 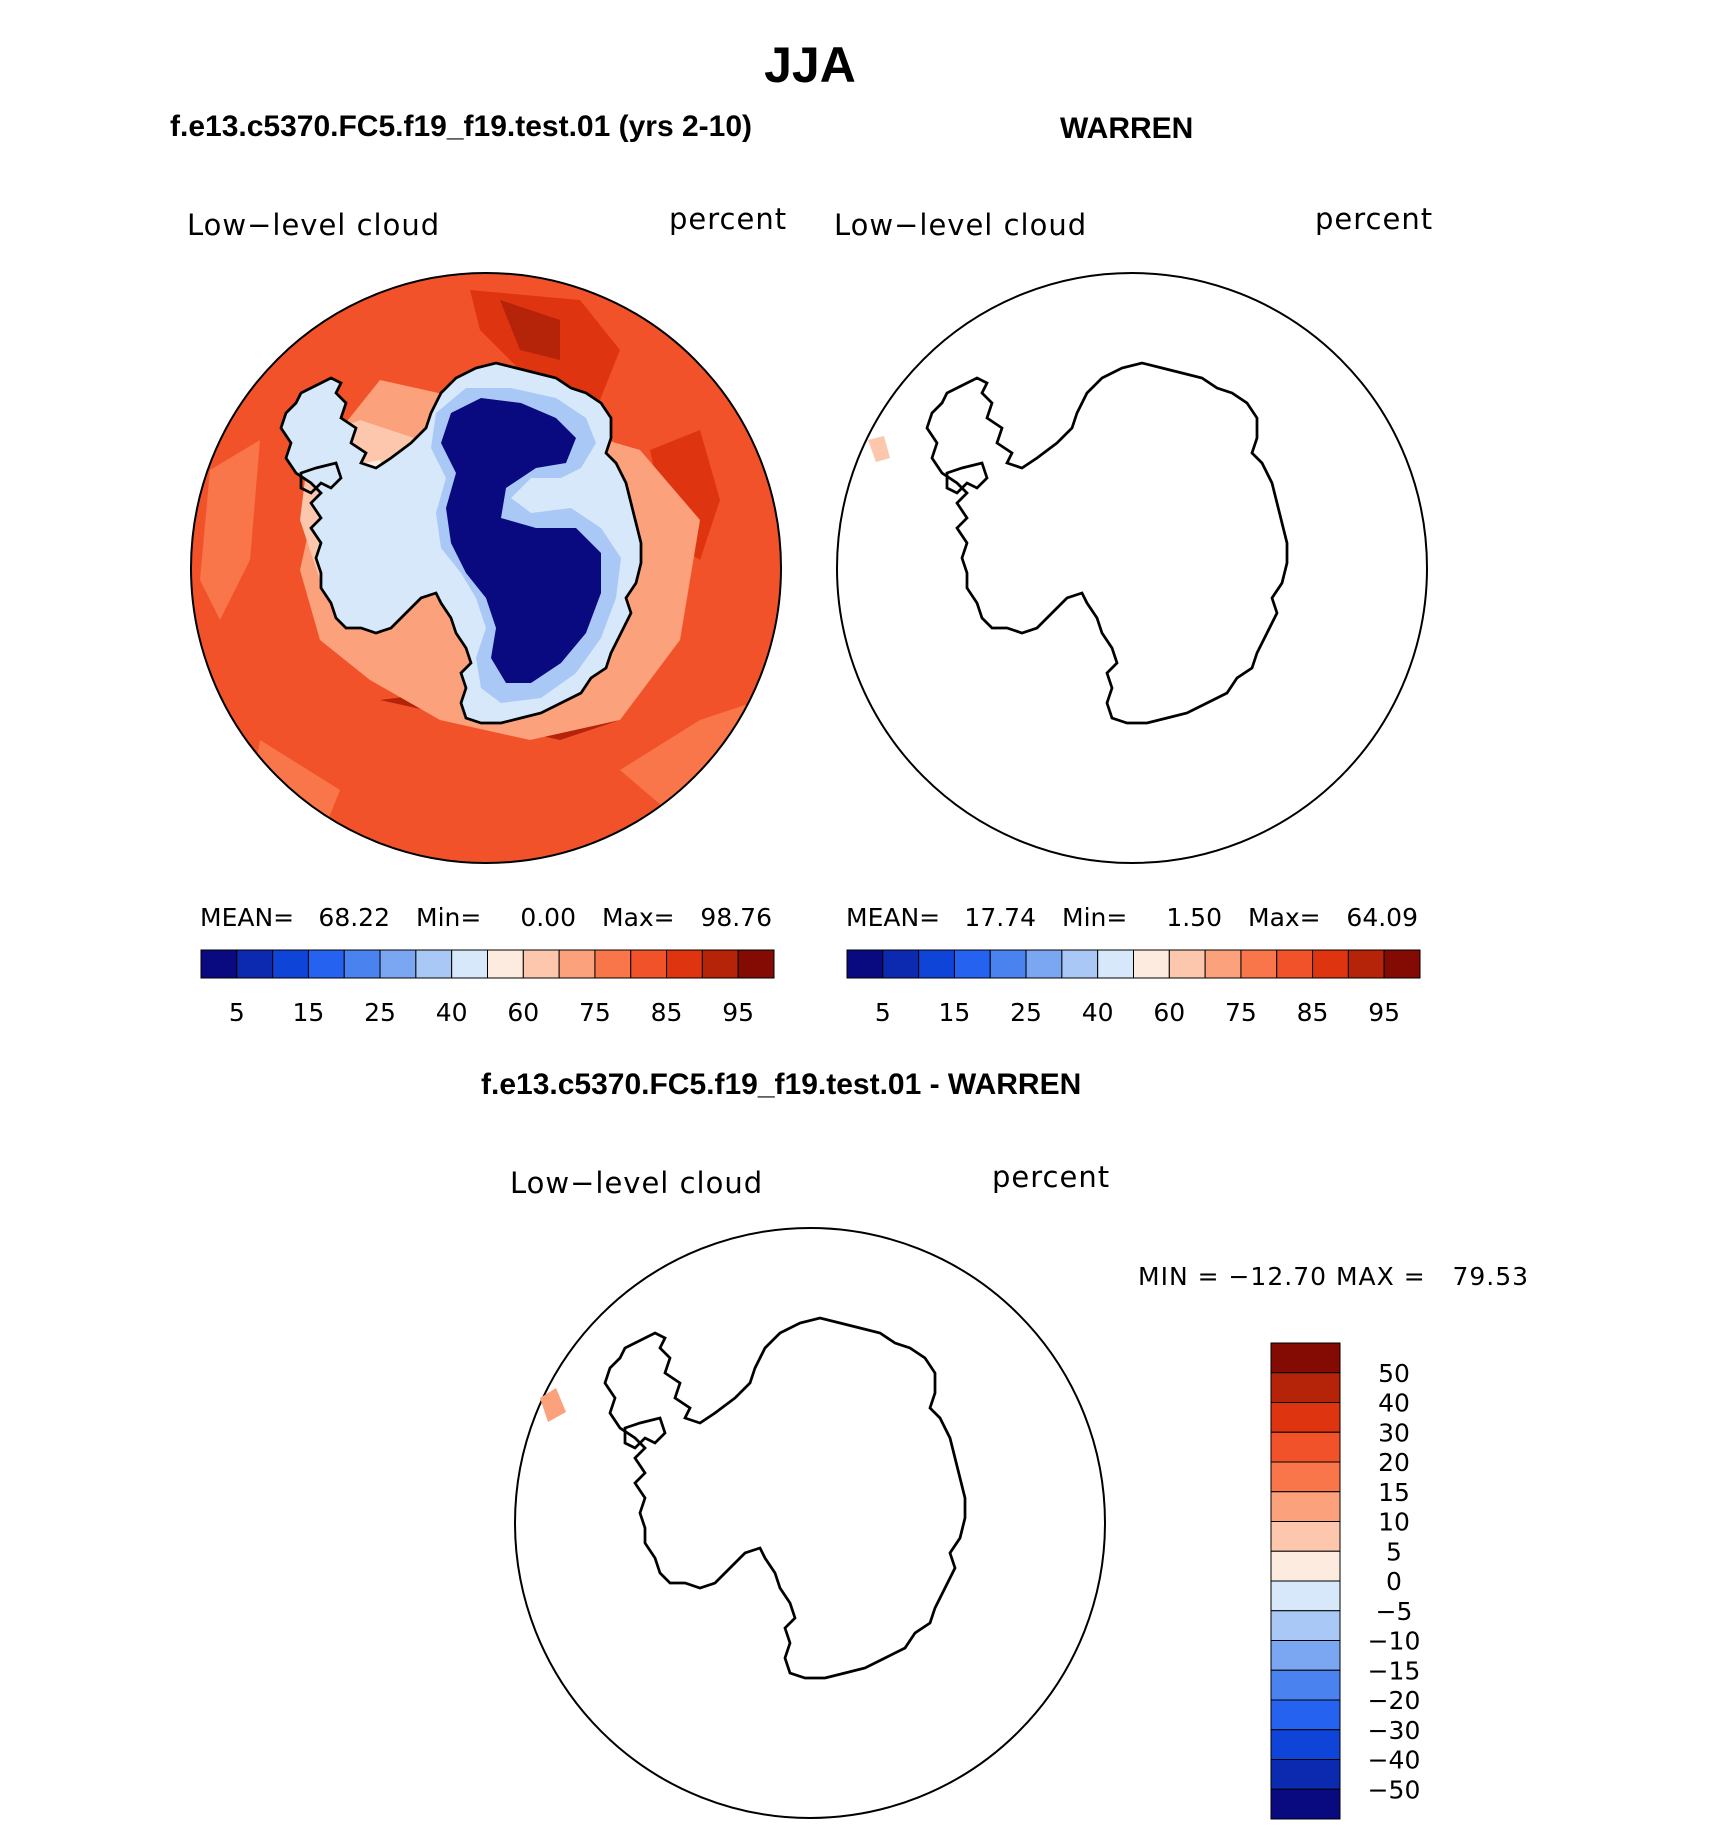 I want to click on colorbar-tick-label: 30, so click(x=1394, y=1432).